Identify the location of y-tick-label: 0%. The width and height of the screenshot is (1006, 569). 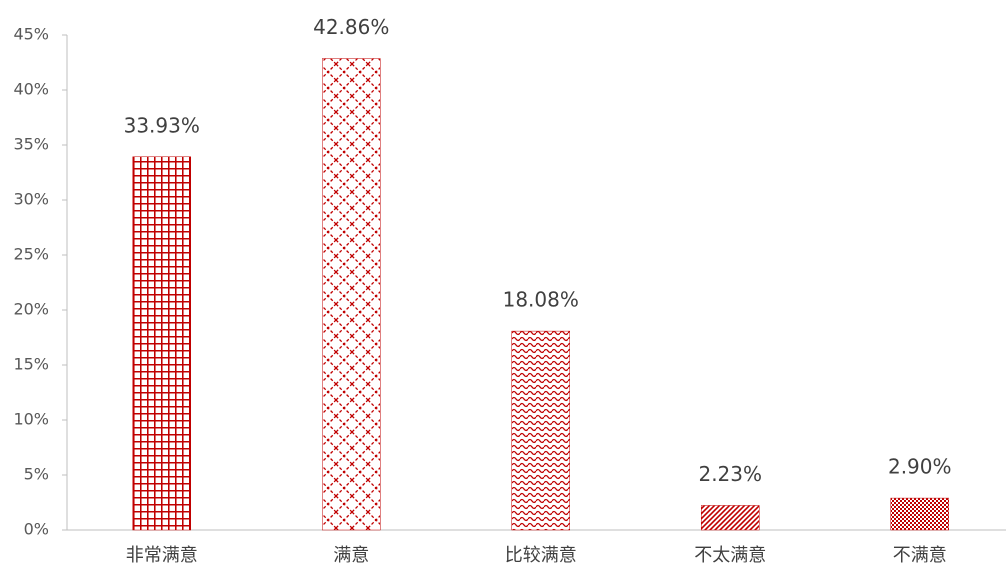
(36, 529).